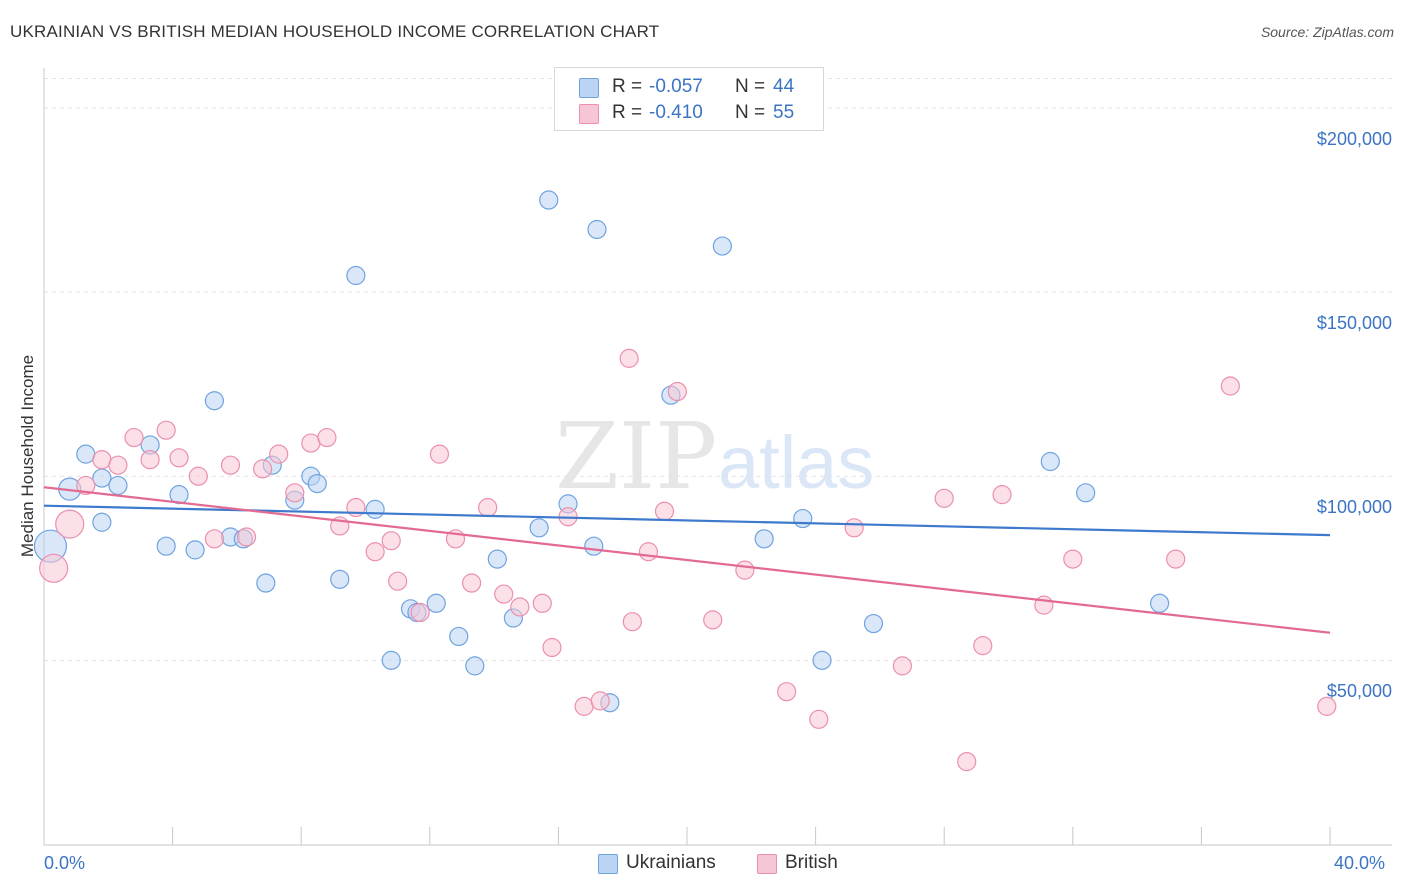 The height and width of the screenshot is (892, 1406). I want to click on bottom-legend-swatch-ukrainians, so click(608, 864).